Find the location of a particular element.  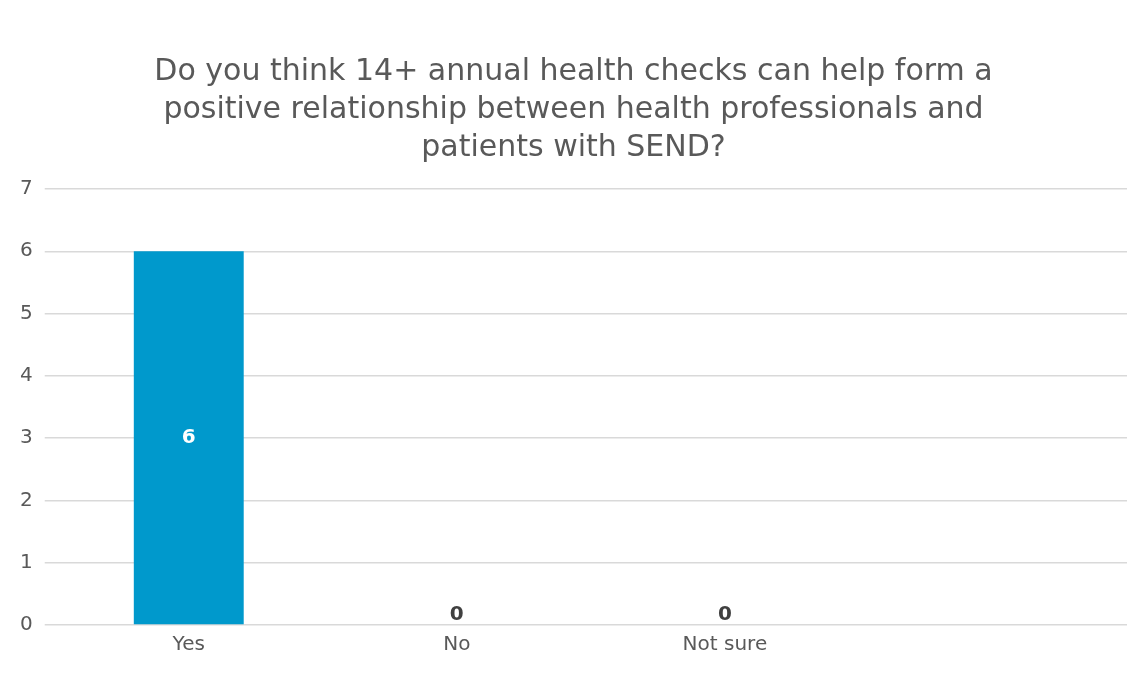

x-tick-label: Not sure is located at coordinates (725, 643).